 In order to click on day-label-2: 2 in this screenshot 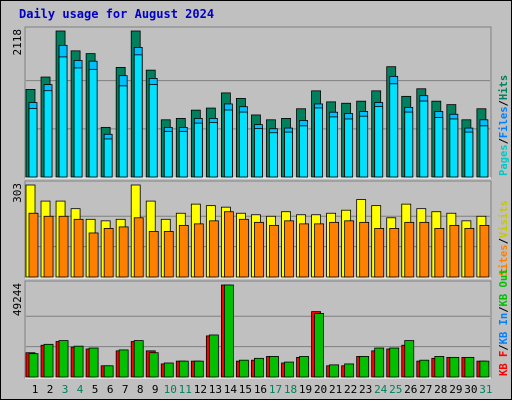, I will do `click(50, 389)`.